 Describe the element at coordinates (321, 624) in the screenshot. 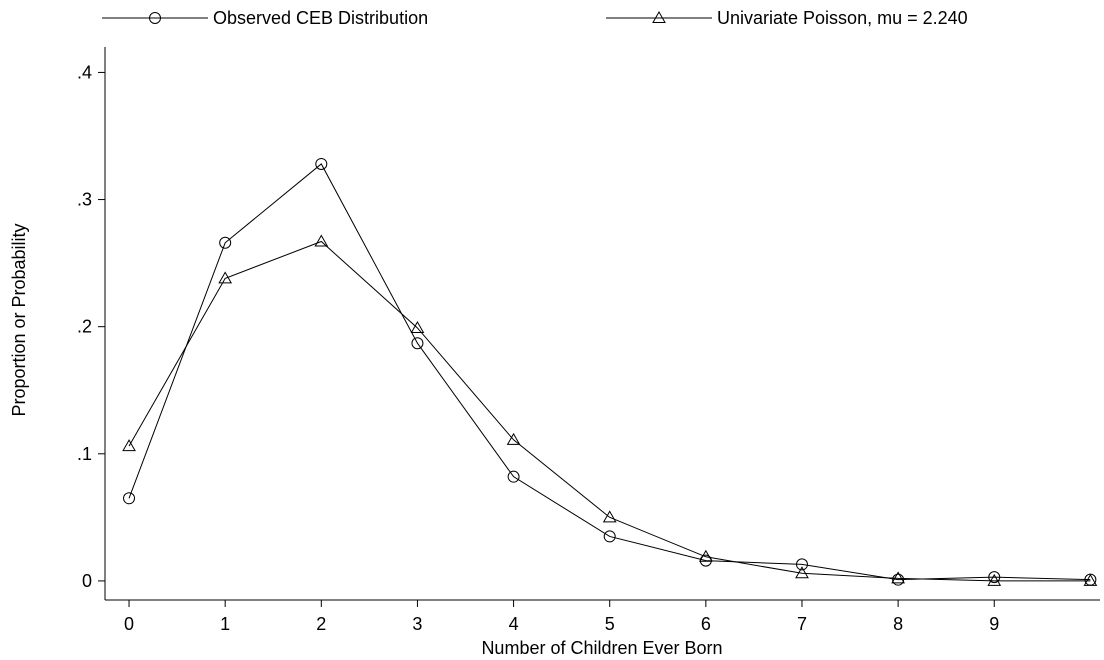

I see `x-tick-label: 2` at that location.